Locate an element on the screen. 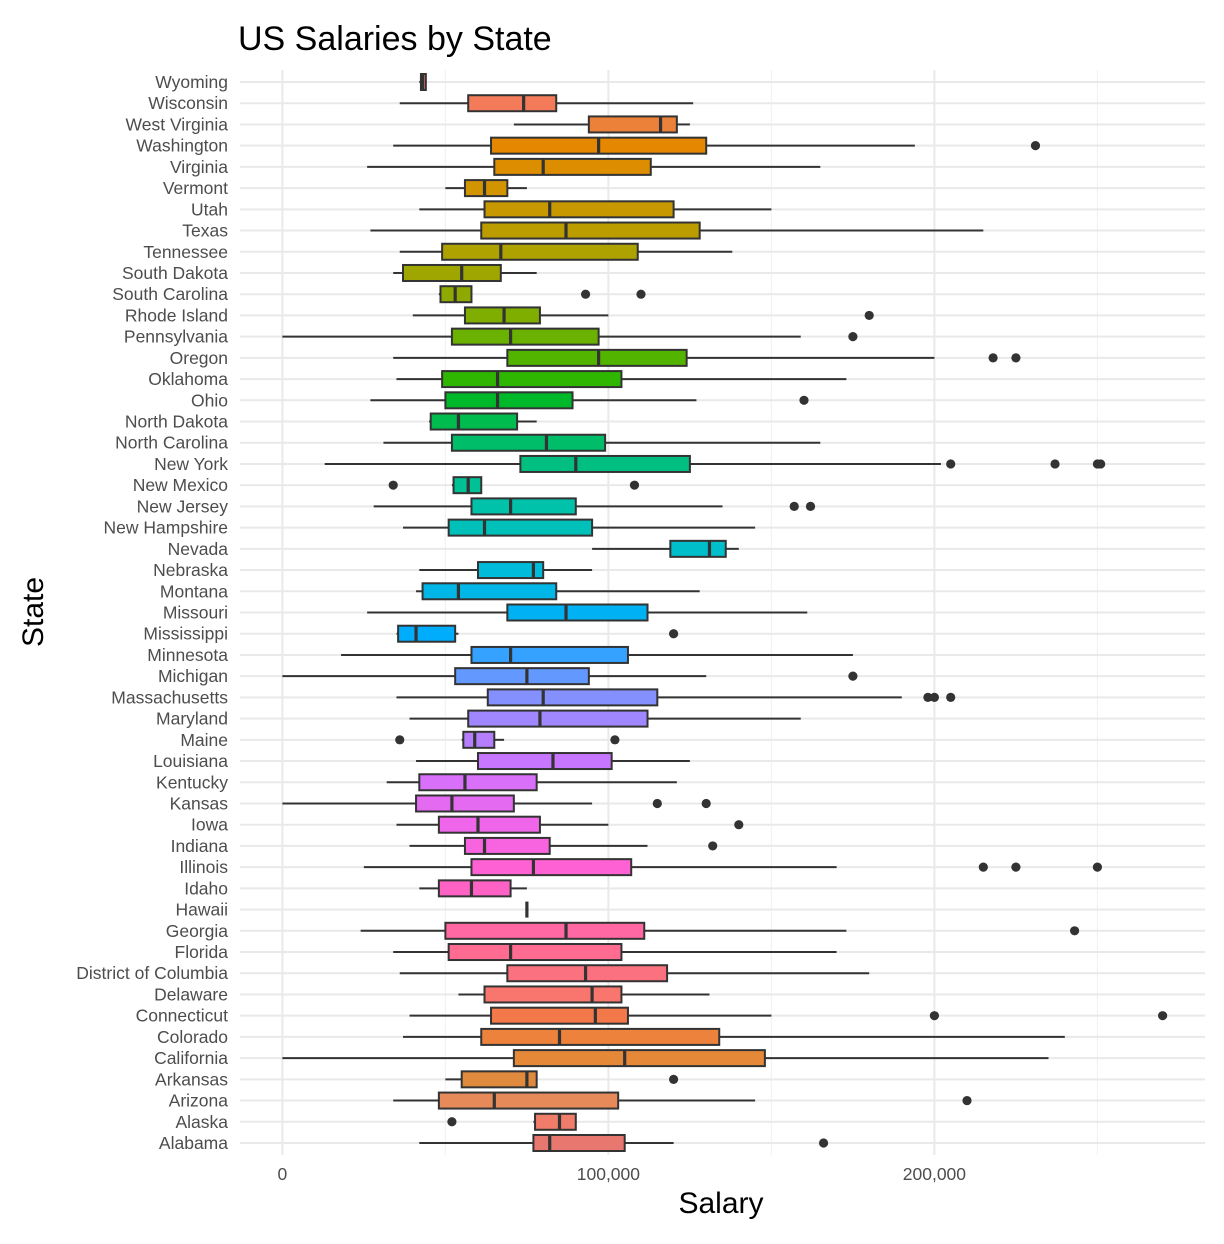 This screenshot has width=1224, height=1244. x-tick-label: 0 is located at coordinates (283, 1174).